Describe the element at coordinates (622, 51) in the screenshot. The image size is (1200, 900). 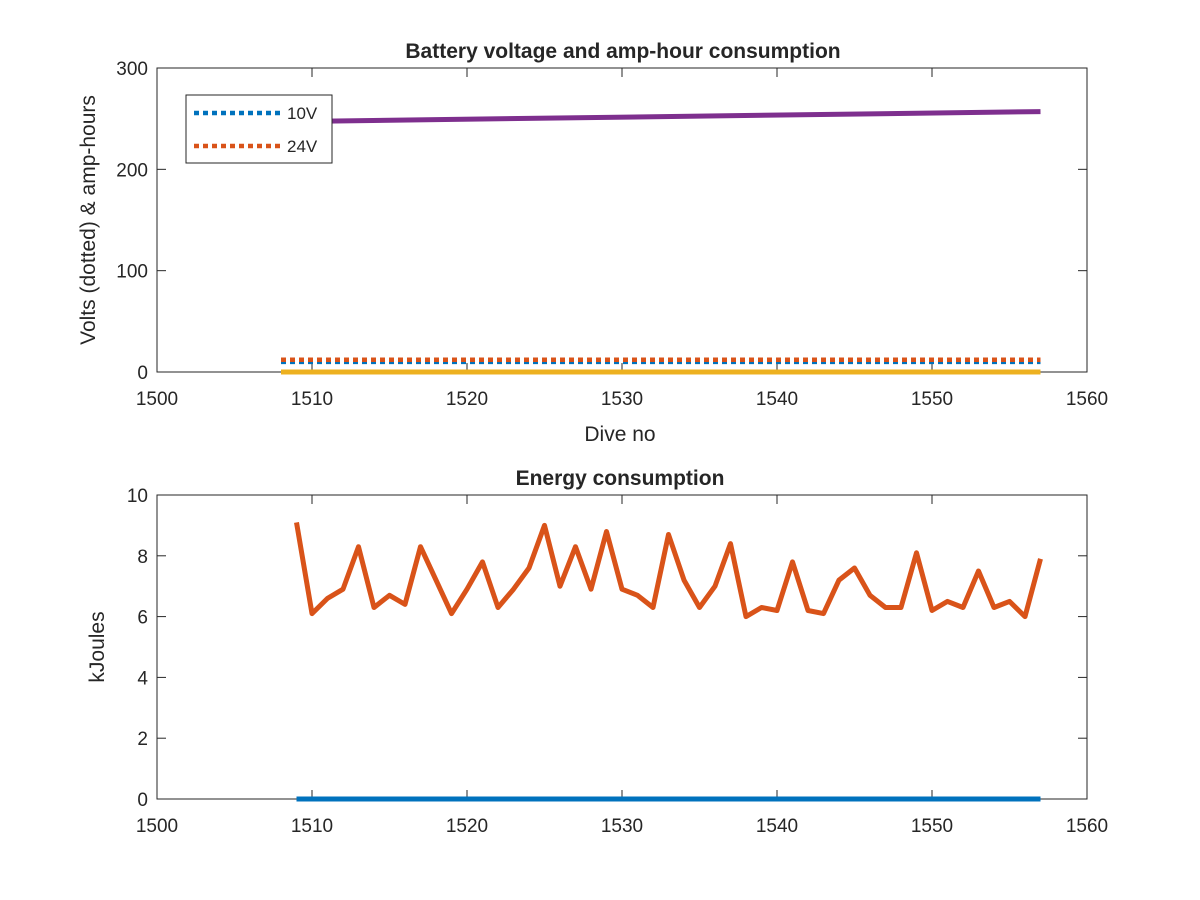
I see `battery-plot-title: Battery voltage and amp-hour consumption` at that location.